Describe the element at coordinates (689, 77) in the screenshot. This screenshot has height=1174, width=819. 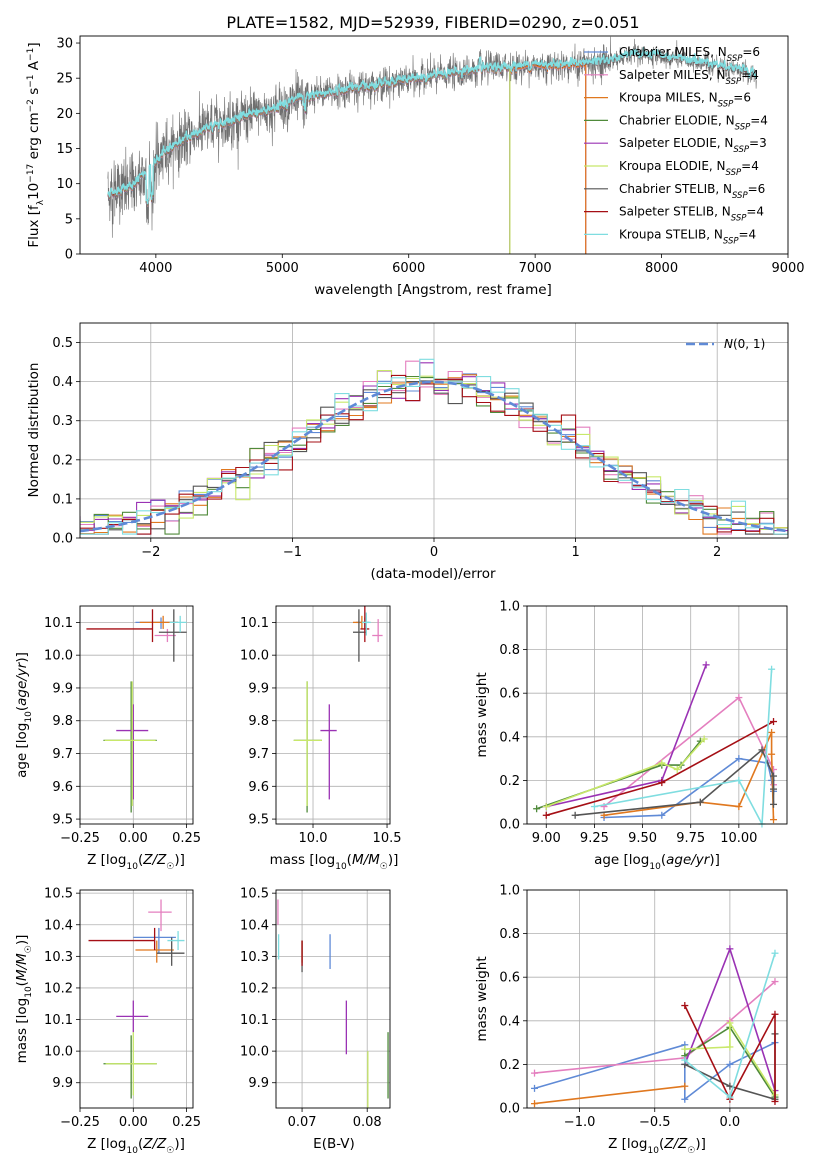
I see `legend-entry: Salpeter MILES, NSSP=4` at that location.